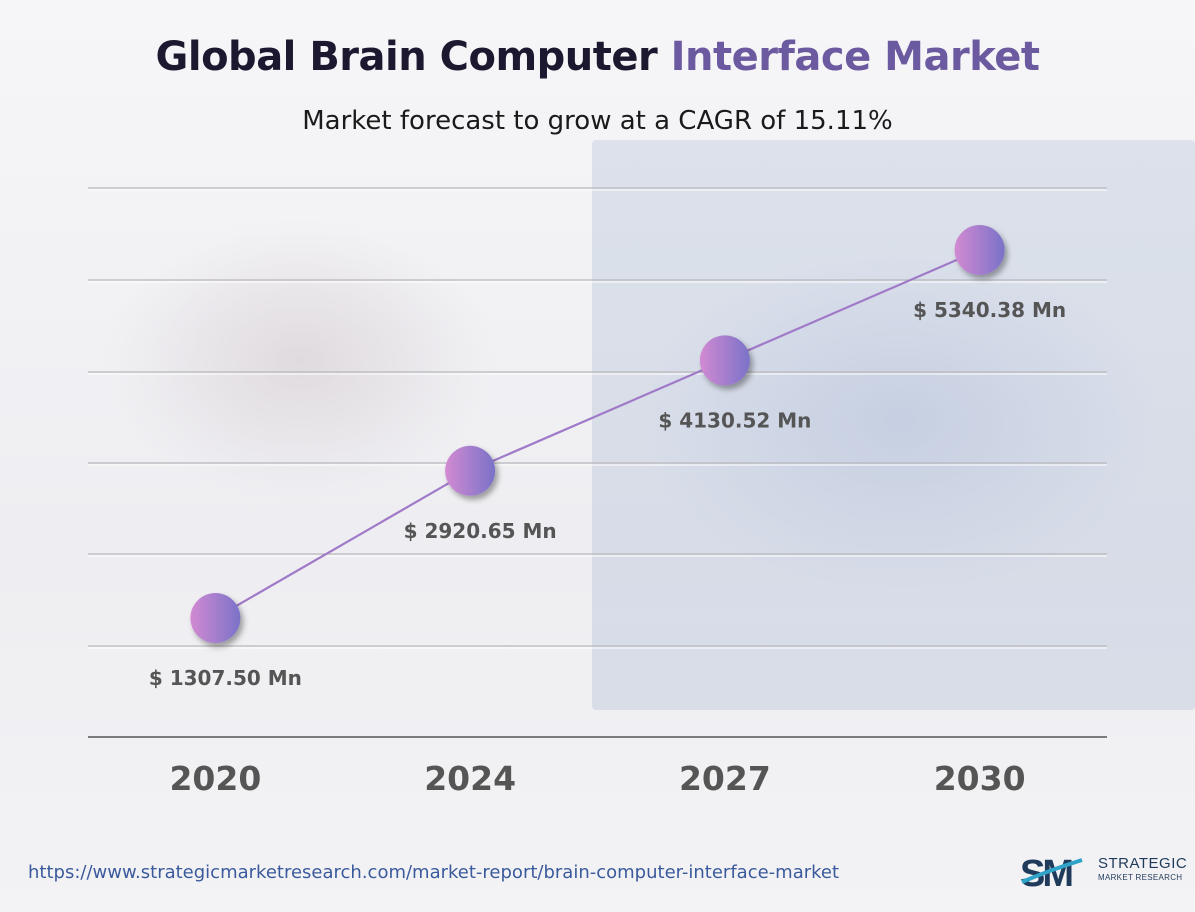  Describe the element at coordinates (734, 420) in the screenshot. I see `data-label: $ 4130.52 Mn` at that location.